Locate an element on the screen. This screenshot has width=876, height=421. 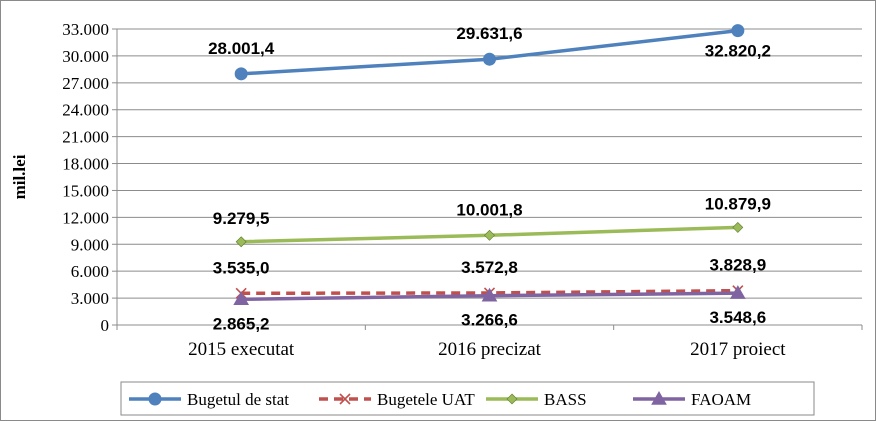
y-tick-label: 30.000 is located at coordinates (85, 56).